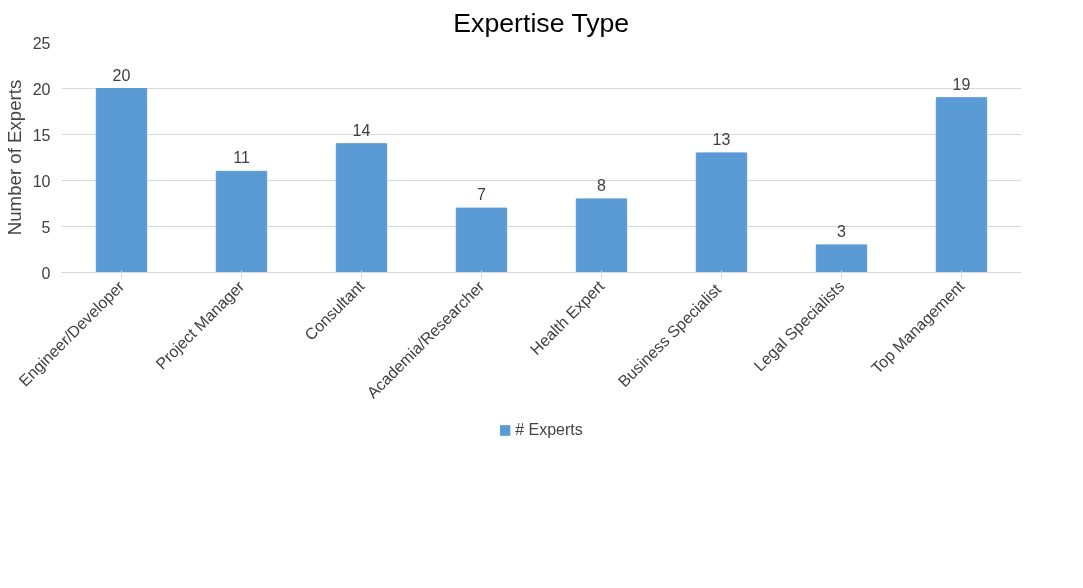 This screenshot has width=1083, height=588. What do you see at coordinates (842, 231) in the screenshot?
I see `data-label: 3` at bounding box center [842, 231].